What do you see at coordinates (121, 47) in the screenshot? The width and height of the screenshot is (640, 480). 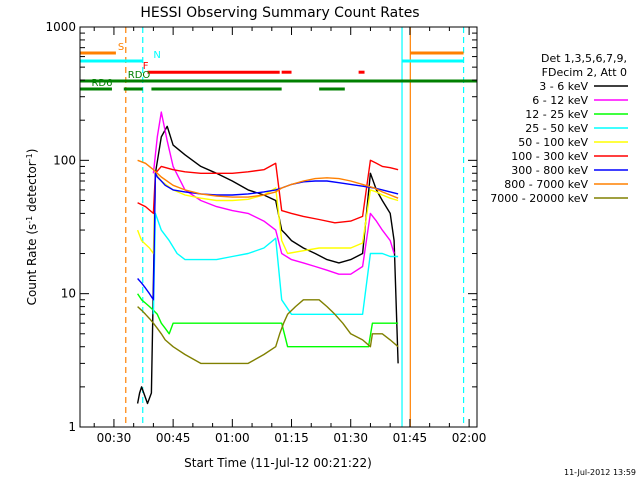 I see `flag-label-0: S` at bounding box center [121, 47].